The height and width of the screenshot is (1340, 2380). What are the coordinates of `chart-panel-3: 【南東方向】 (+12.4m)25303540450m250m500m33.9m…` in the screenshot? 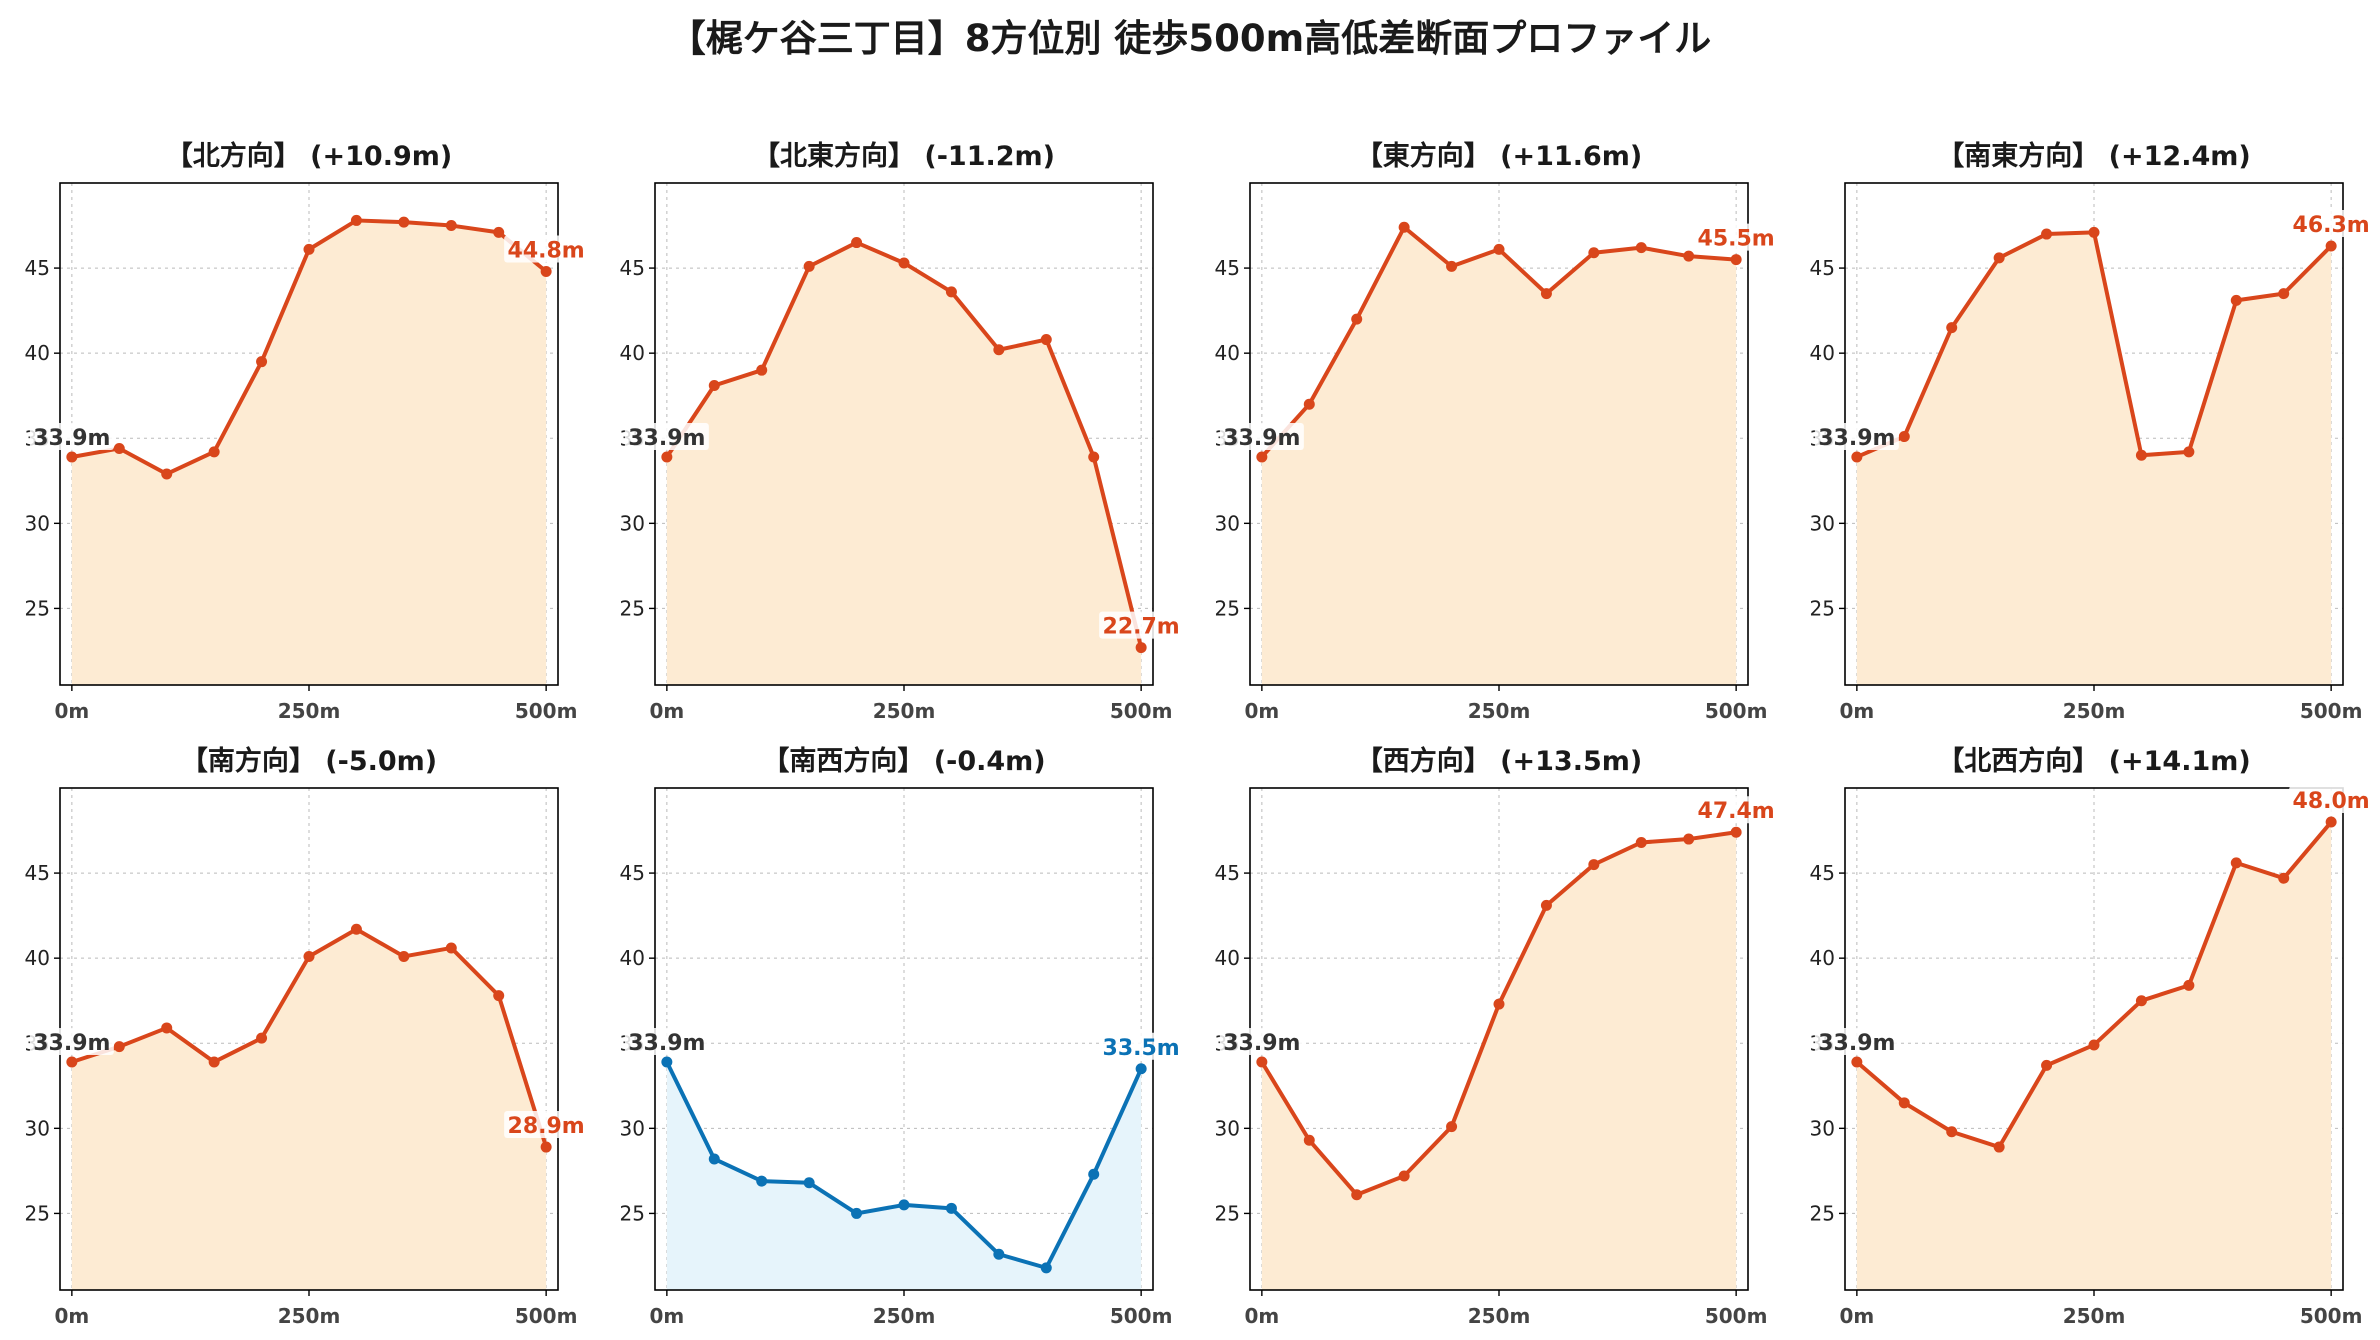 It's located at (2092, 431).